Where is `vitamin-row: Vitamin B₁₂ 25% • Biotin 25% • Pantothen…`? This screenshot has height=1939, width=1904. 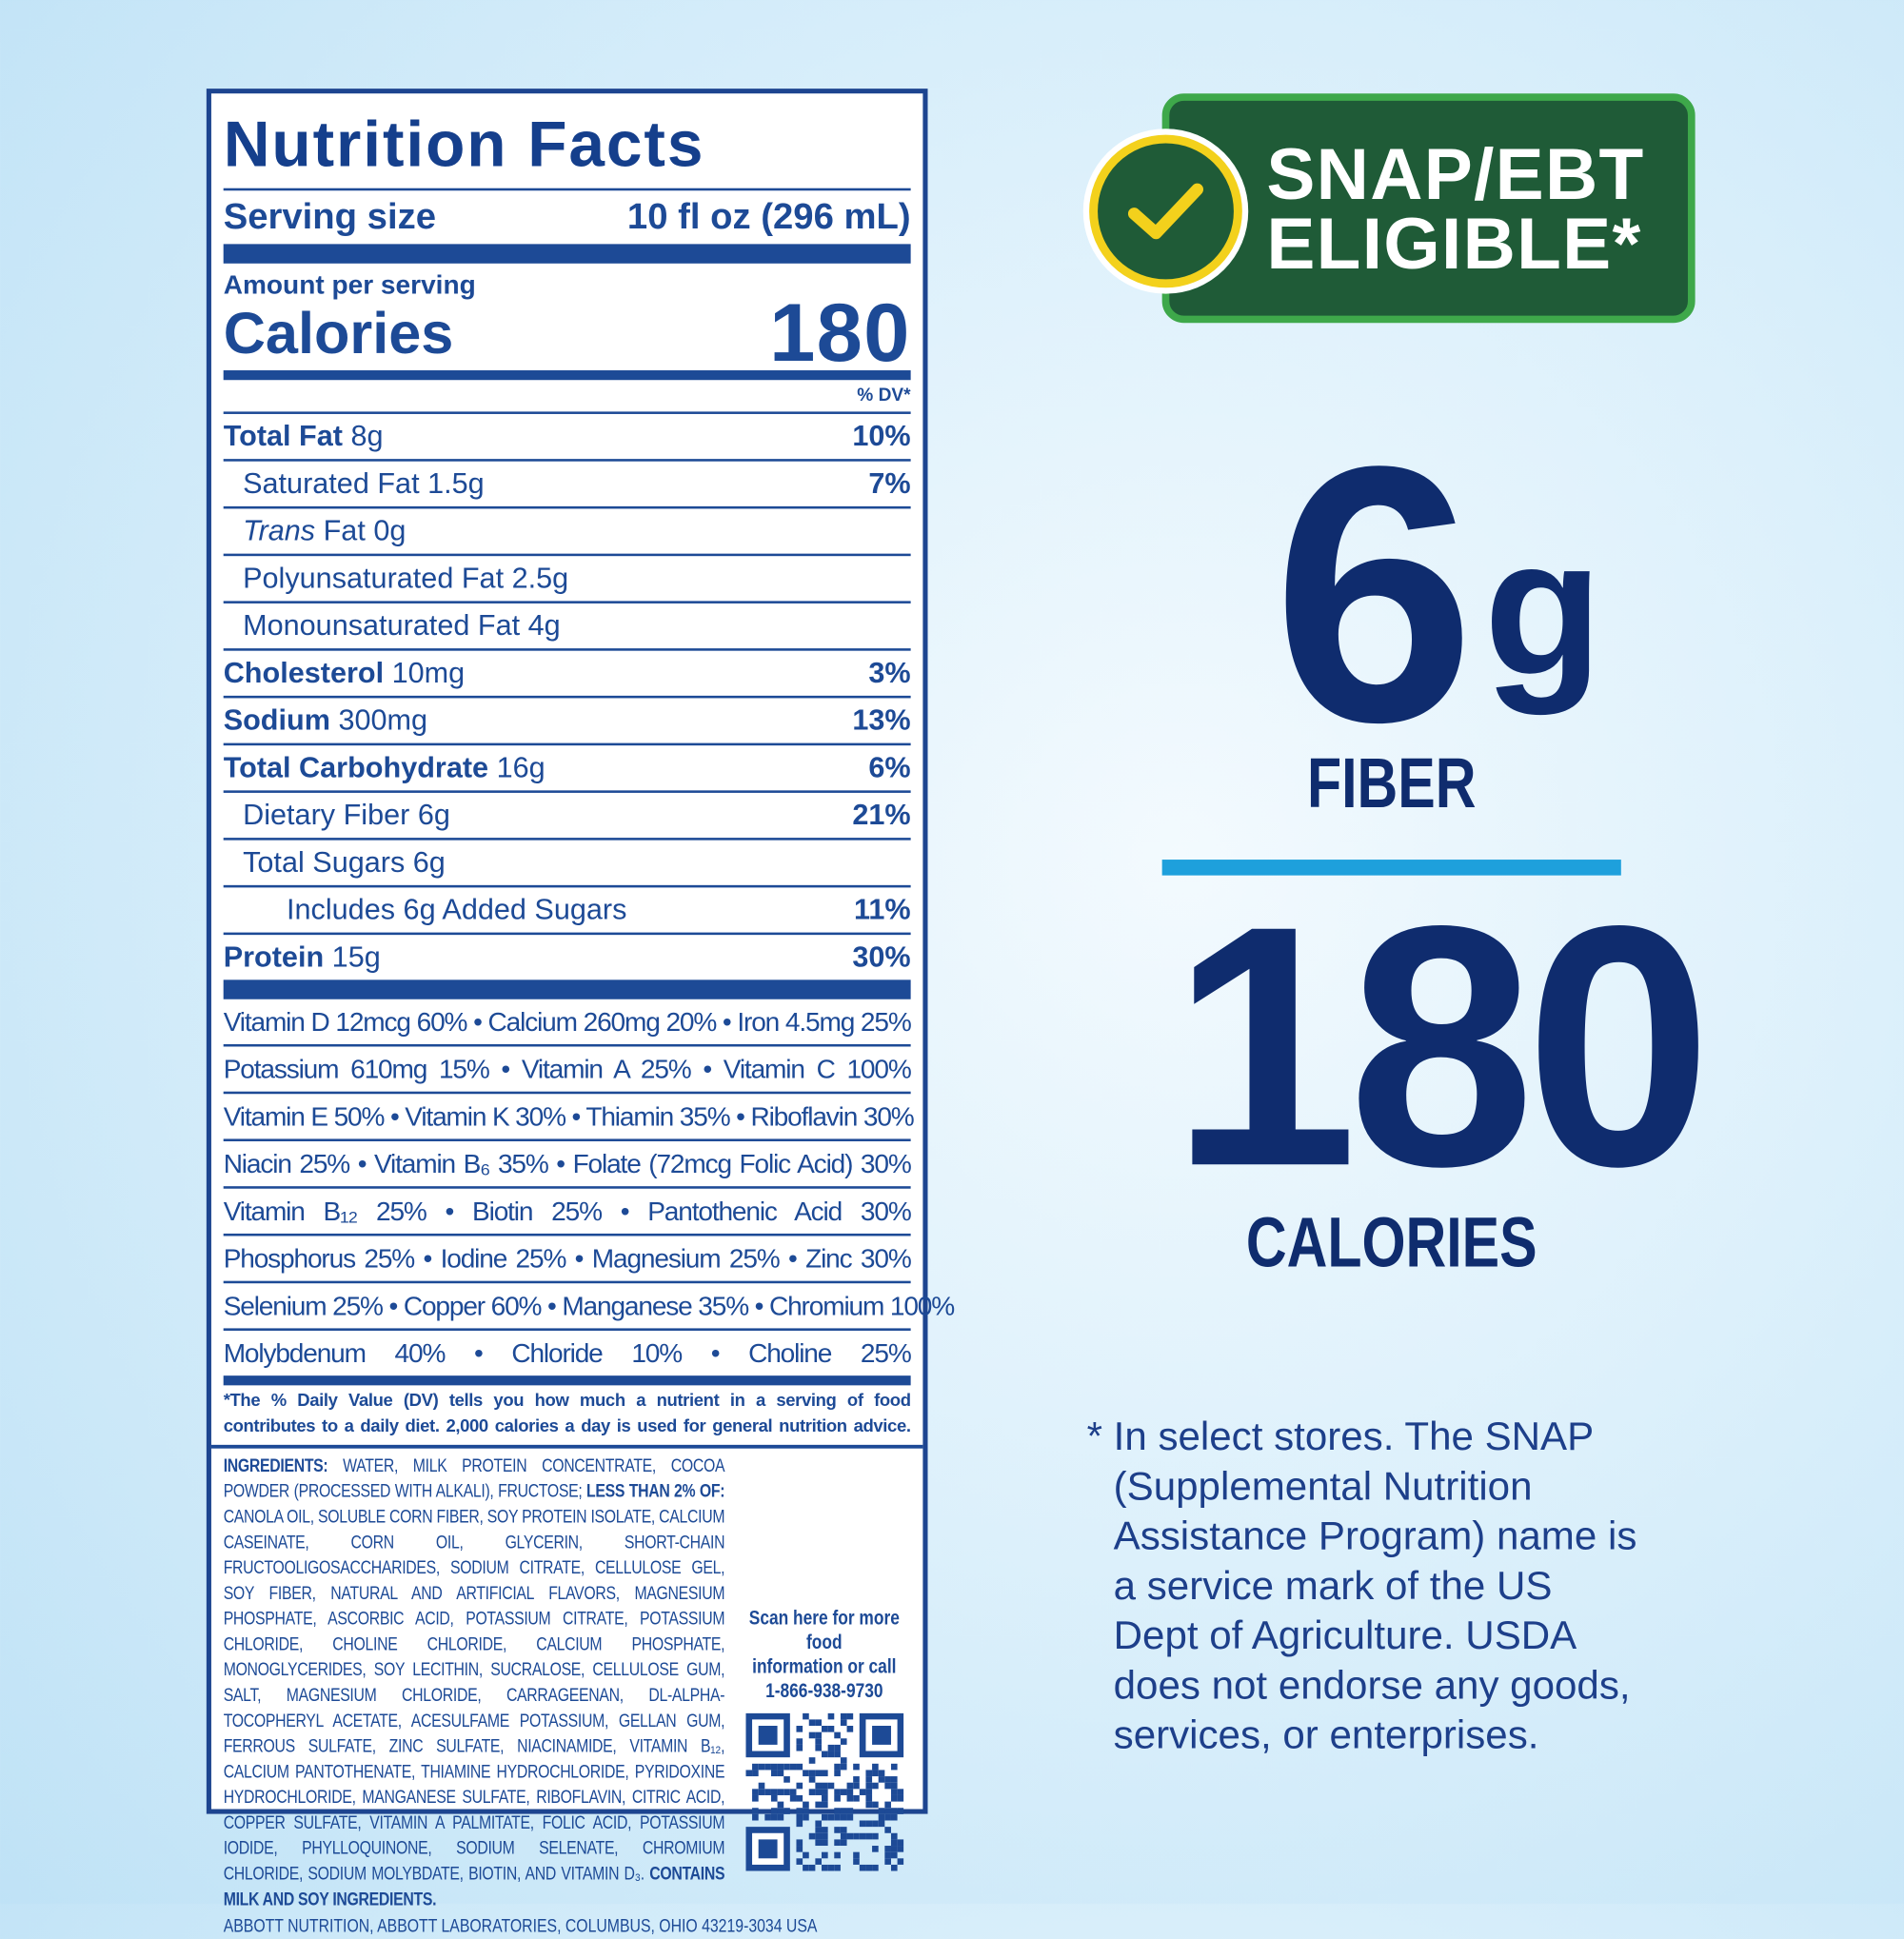 vitamin-row: Vitamin B₁₂ 25% • Biotin 25% • Pantothen… is located at coordinates (567, 1213).